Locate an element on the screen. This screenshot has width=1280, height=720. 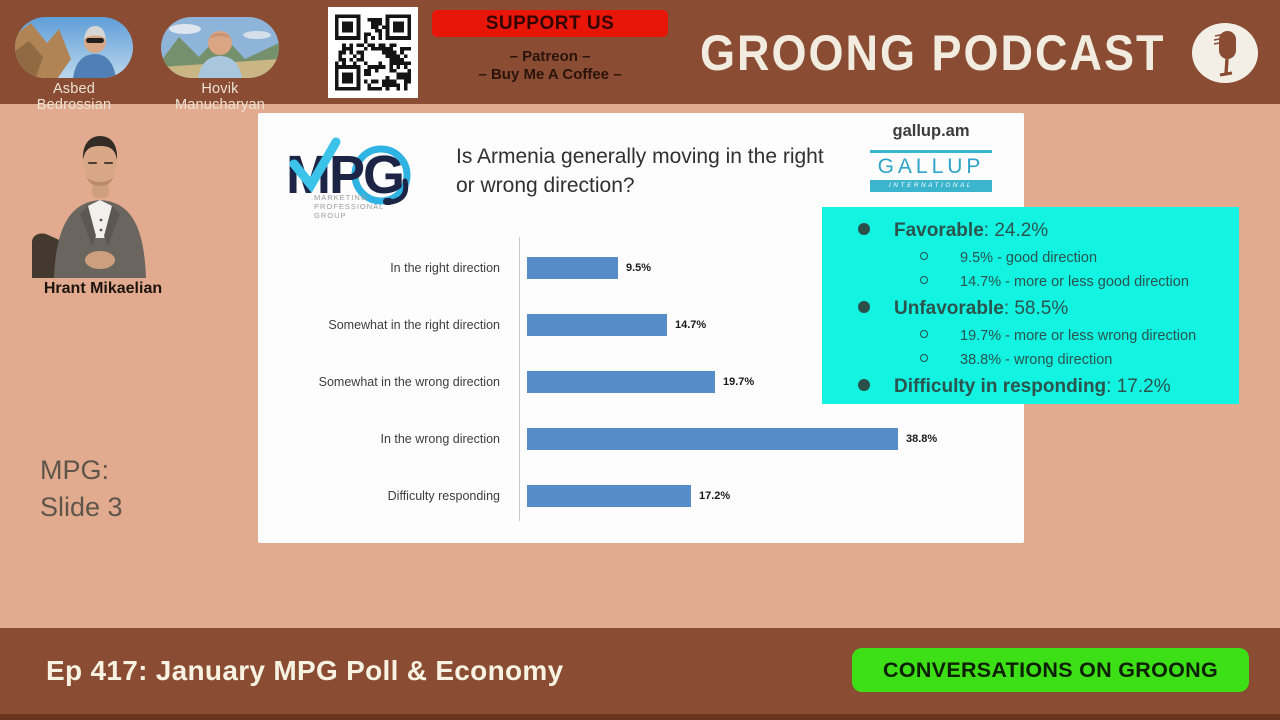
hovik-photo-graphic is located at coordinates (220, 47).